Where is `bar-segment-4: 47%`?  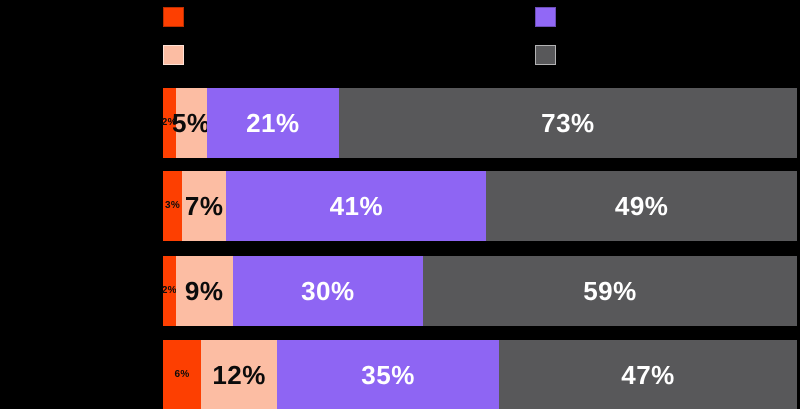
bar-segment-4: 47% is located at coordinates (648, 374).